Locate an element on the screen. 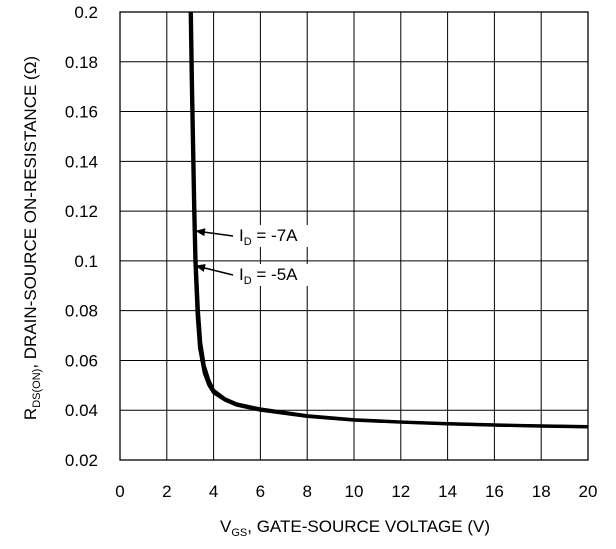  y-tick-label: 0.12 is located at coordinates (81, 211).